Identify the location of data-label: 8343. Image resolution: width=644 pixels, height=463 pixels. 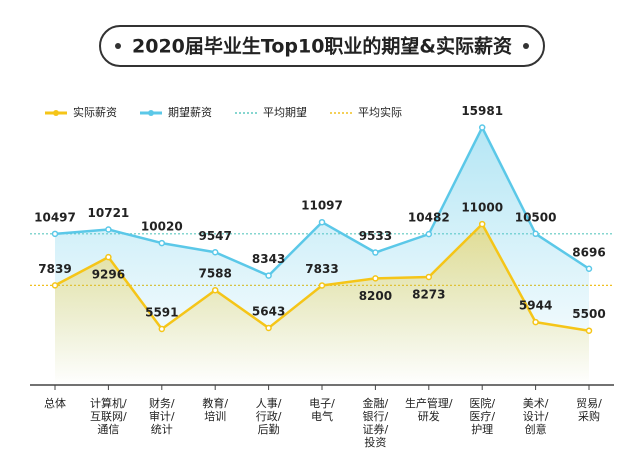
(268, 259).